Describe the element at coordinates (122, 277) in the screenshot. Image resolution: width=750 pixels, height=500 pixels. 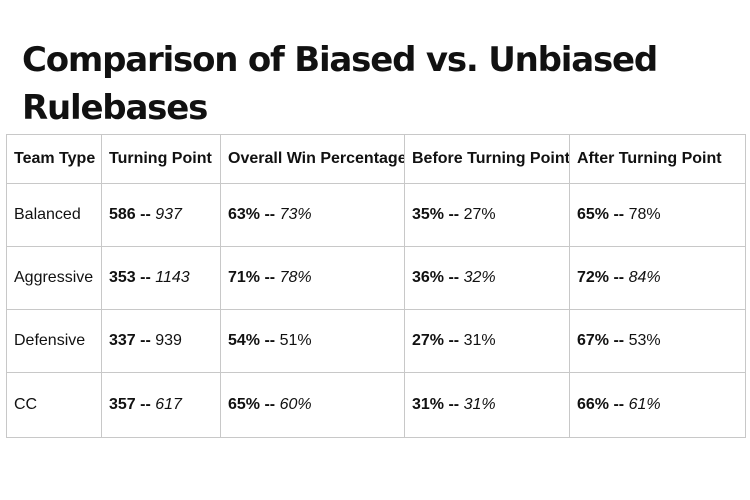
I see `biased-value: 353` at that location.